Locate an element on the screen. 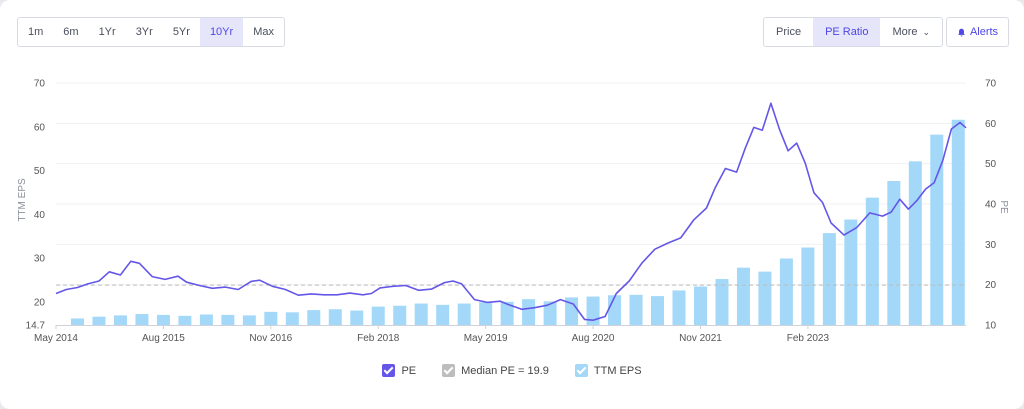 This screenshot has height=409, width=1024. left-tick-label: 30 is located at coordinates (40, 259).